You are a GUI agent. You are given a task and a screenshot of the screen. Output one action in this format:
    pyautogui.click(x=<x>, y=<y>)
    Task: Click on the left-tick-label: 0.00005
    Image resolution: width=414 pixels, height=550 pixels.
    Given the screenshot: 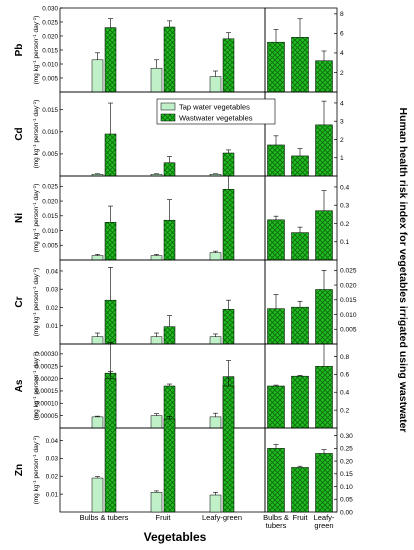 What is the action you would take?
    pyautogui.click(x=46, y=416)
    